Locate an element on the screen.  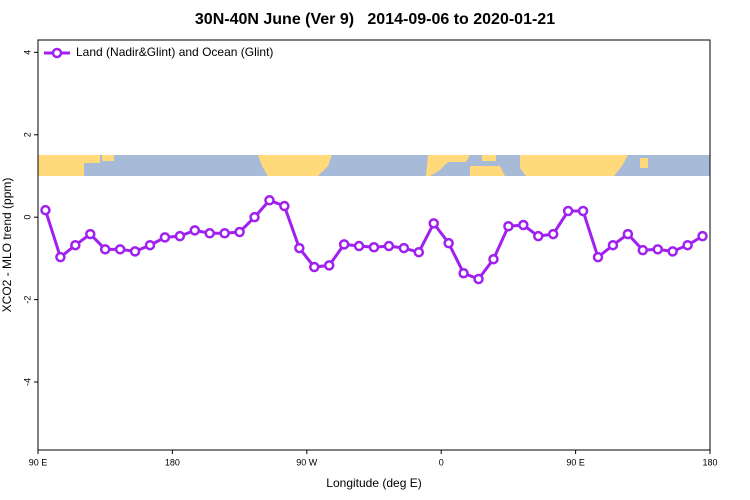
y-tick-label: 0 is located at coordinates (27, 217).